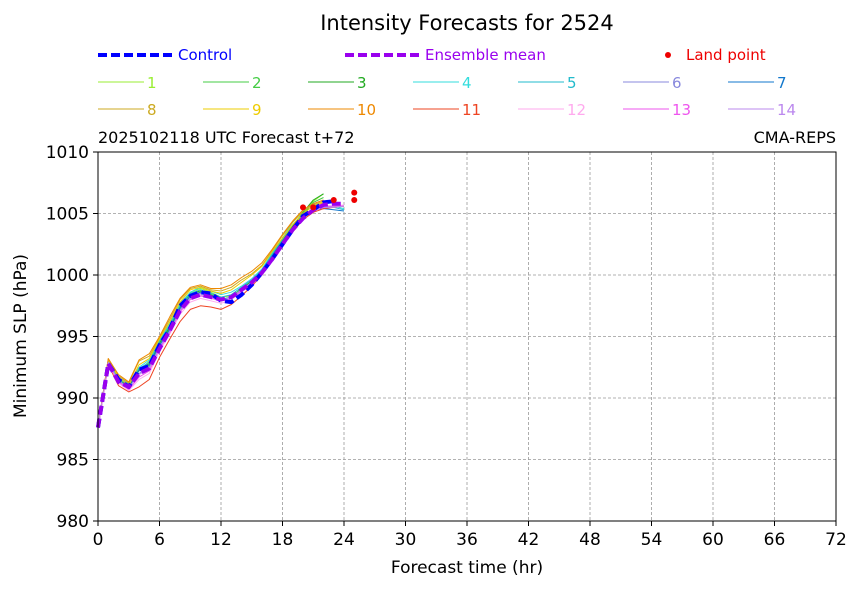  What do you see at coordinates (67, 215) in the screenshot?
I see `y-tick-label: 1005` at bounding box center [67, 215].